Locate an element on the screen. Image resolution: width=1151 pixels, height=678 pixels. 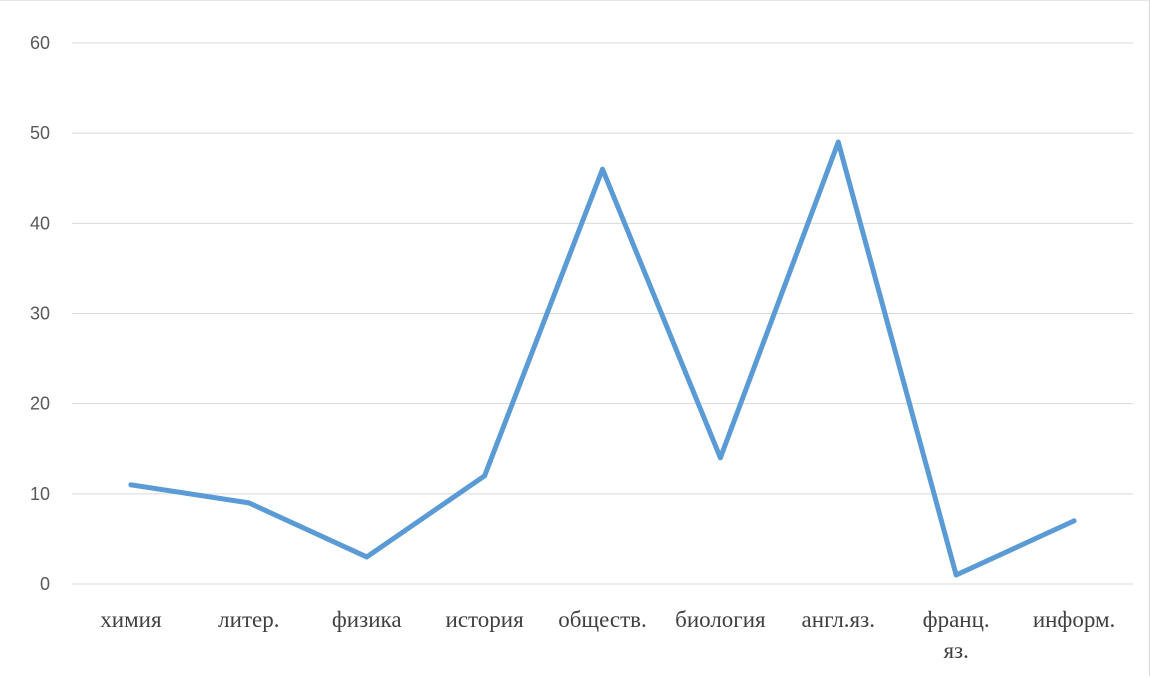
x-tick-label: литер. is located at coordinates (248, 619).